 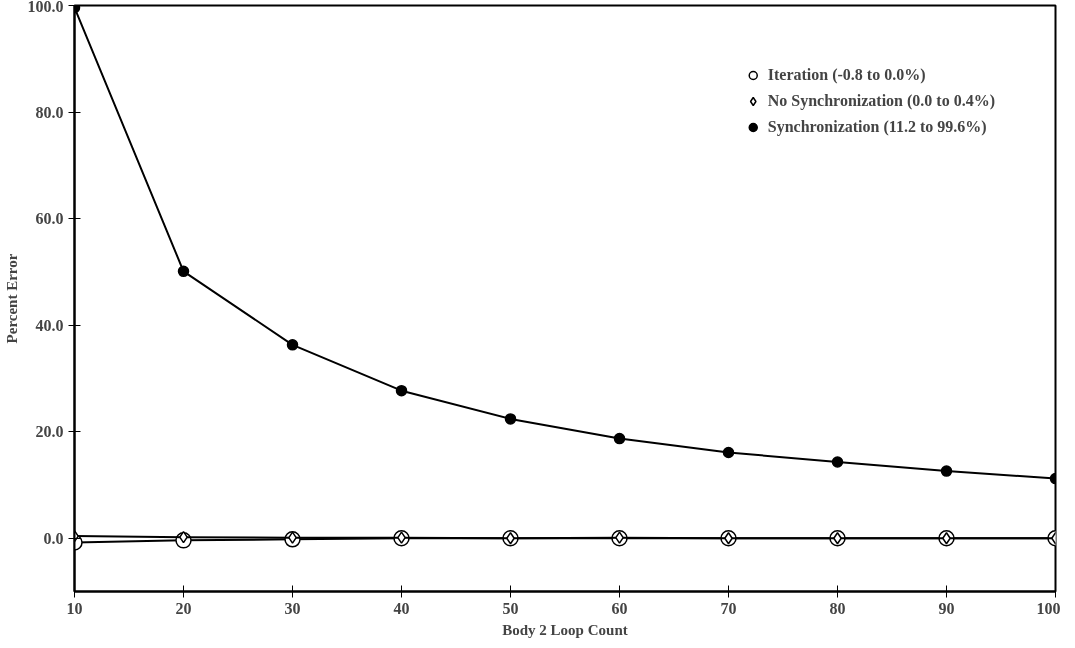 I want to click on y-tick-label: 60.0, so click(x=49, y=219).